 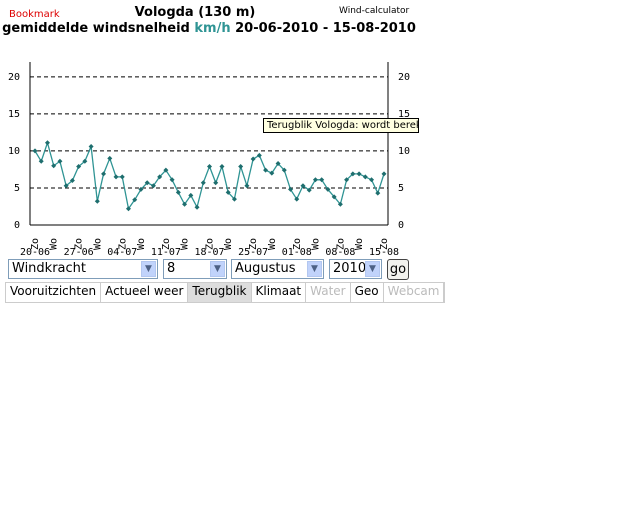 I want to click on select: Windkracht ▼, so click(x=83, y=269).